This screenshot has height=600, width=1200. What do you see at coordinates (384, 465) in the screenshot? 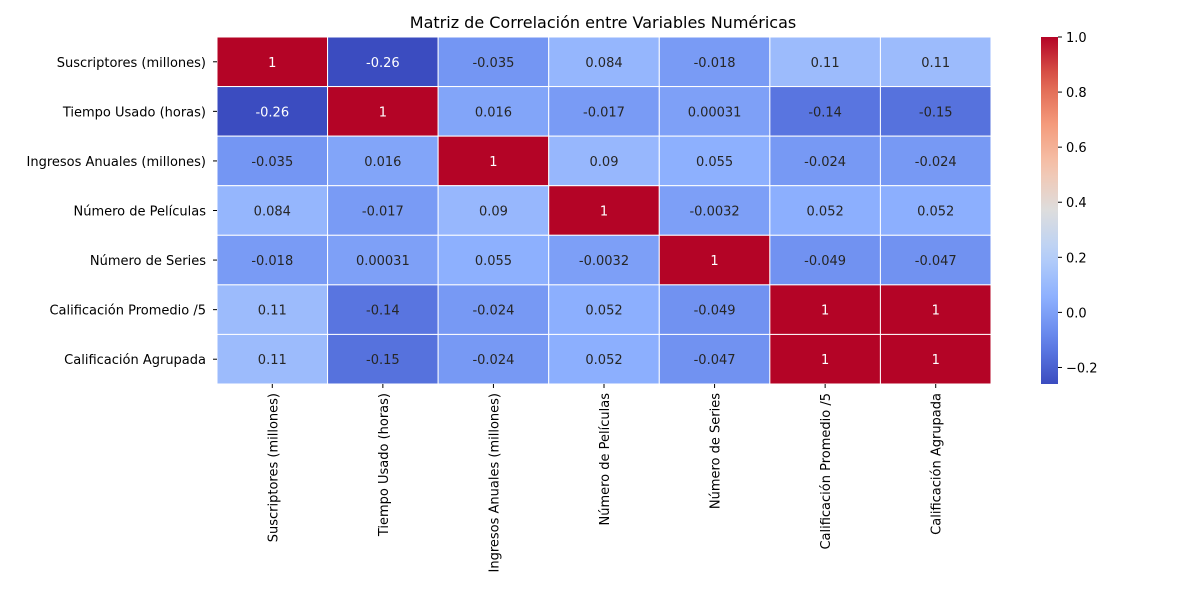
I see `column-tick-label: Tiempo Usado (horas)` at bounding box center [384, 465].